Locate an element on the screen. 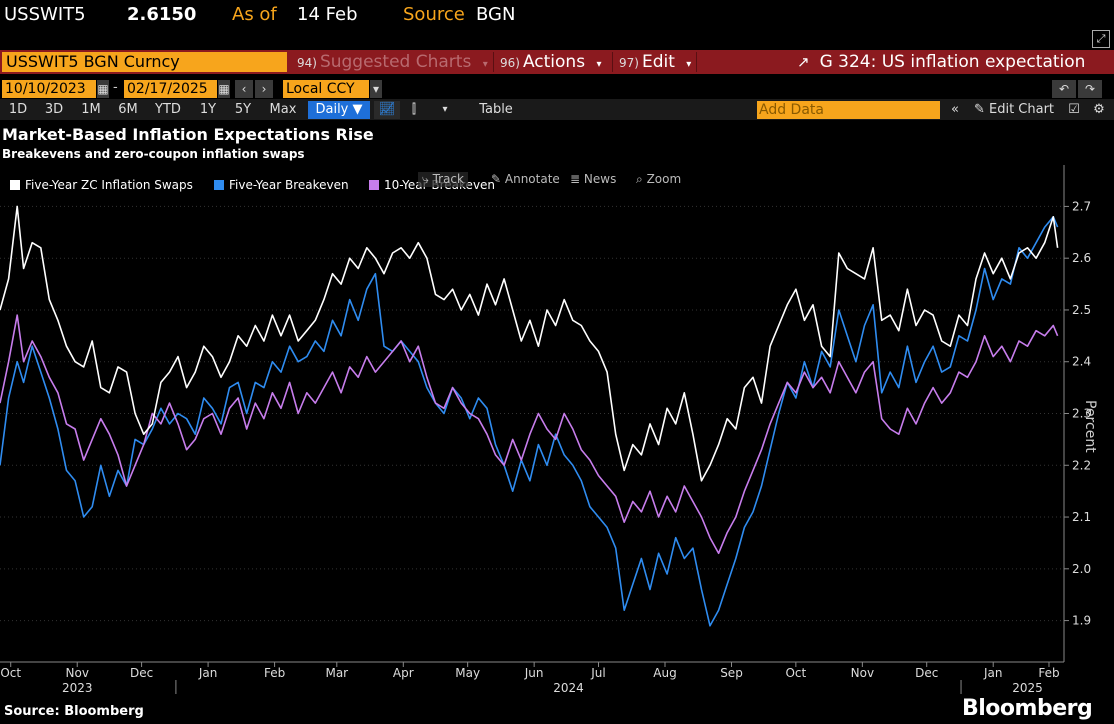 The image size is (1114, 724). previous-arrow-icon: ‹ is located at coordinates (244, 89).